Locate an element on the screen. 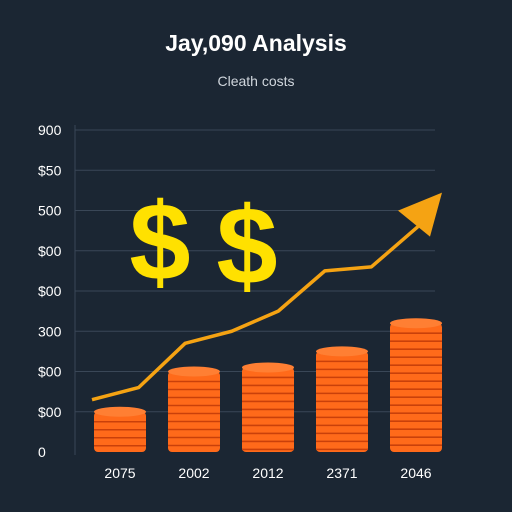 The height and width of the screenshot is (512, 512). x-axis-ticks: 2075 2002 2012 2371 2046 is located at coordinates (267, 473).